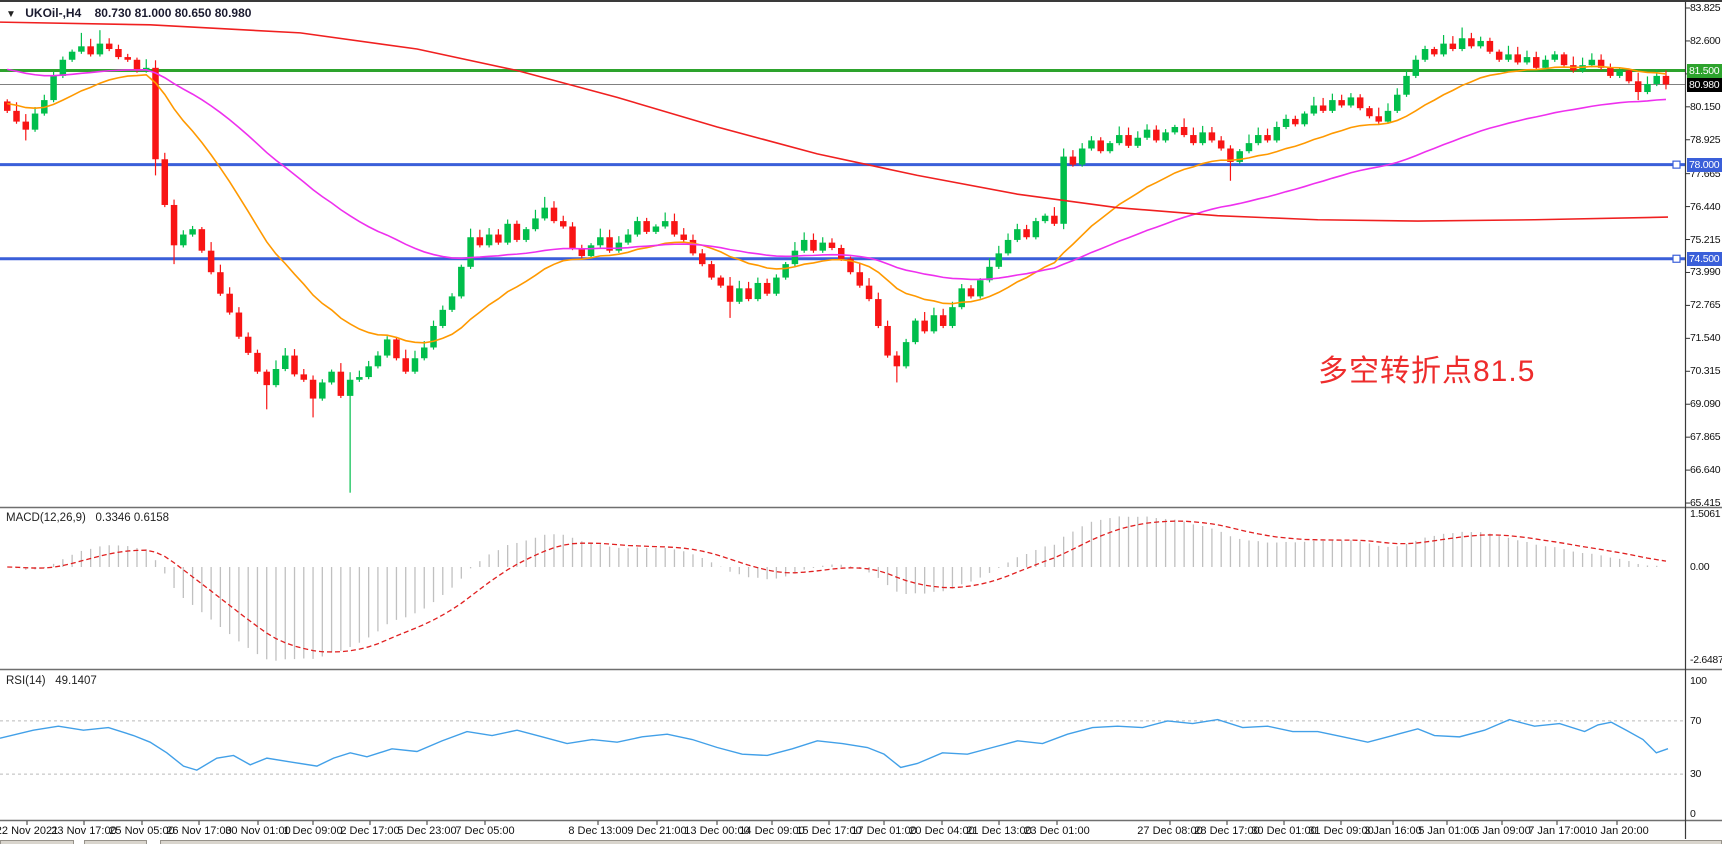 This screenshot has height=844, width=1722. I want to click on time-tick-label: 31 Dec 09:00, so click(1341, 831).